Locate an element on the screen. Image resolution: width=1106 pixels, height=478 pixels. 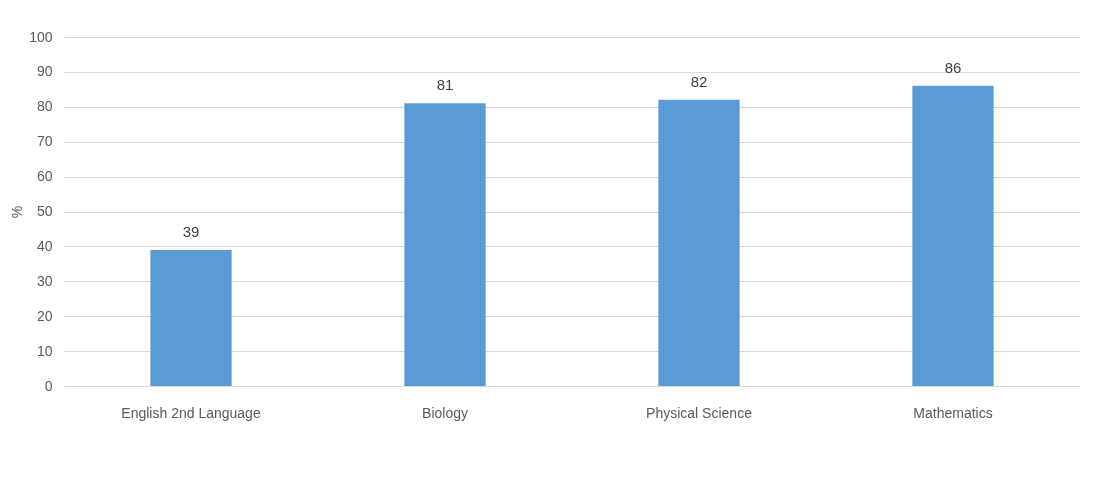
x-tick-label: Mathematics is located at coordinates (953, 412).